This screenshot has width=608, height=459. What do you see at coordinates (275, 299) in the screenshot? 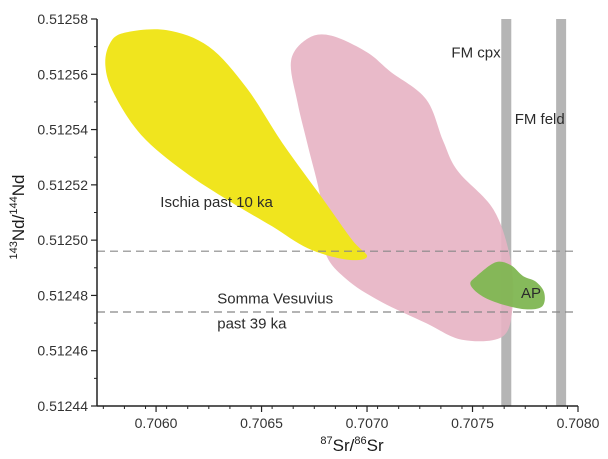
I see `annotation-somma-vesuvius: Somma Vesuvius` at bounding box center [275, 299].